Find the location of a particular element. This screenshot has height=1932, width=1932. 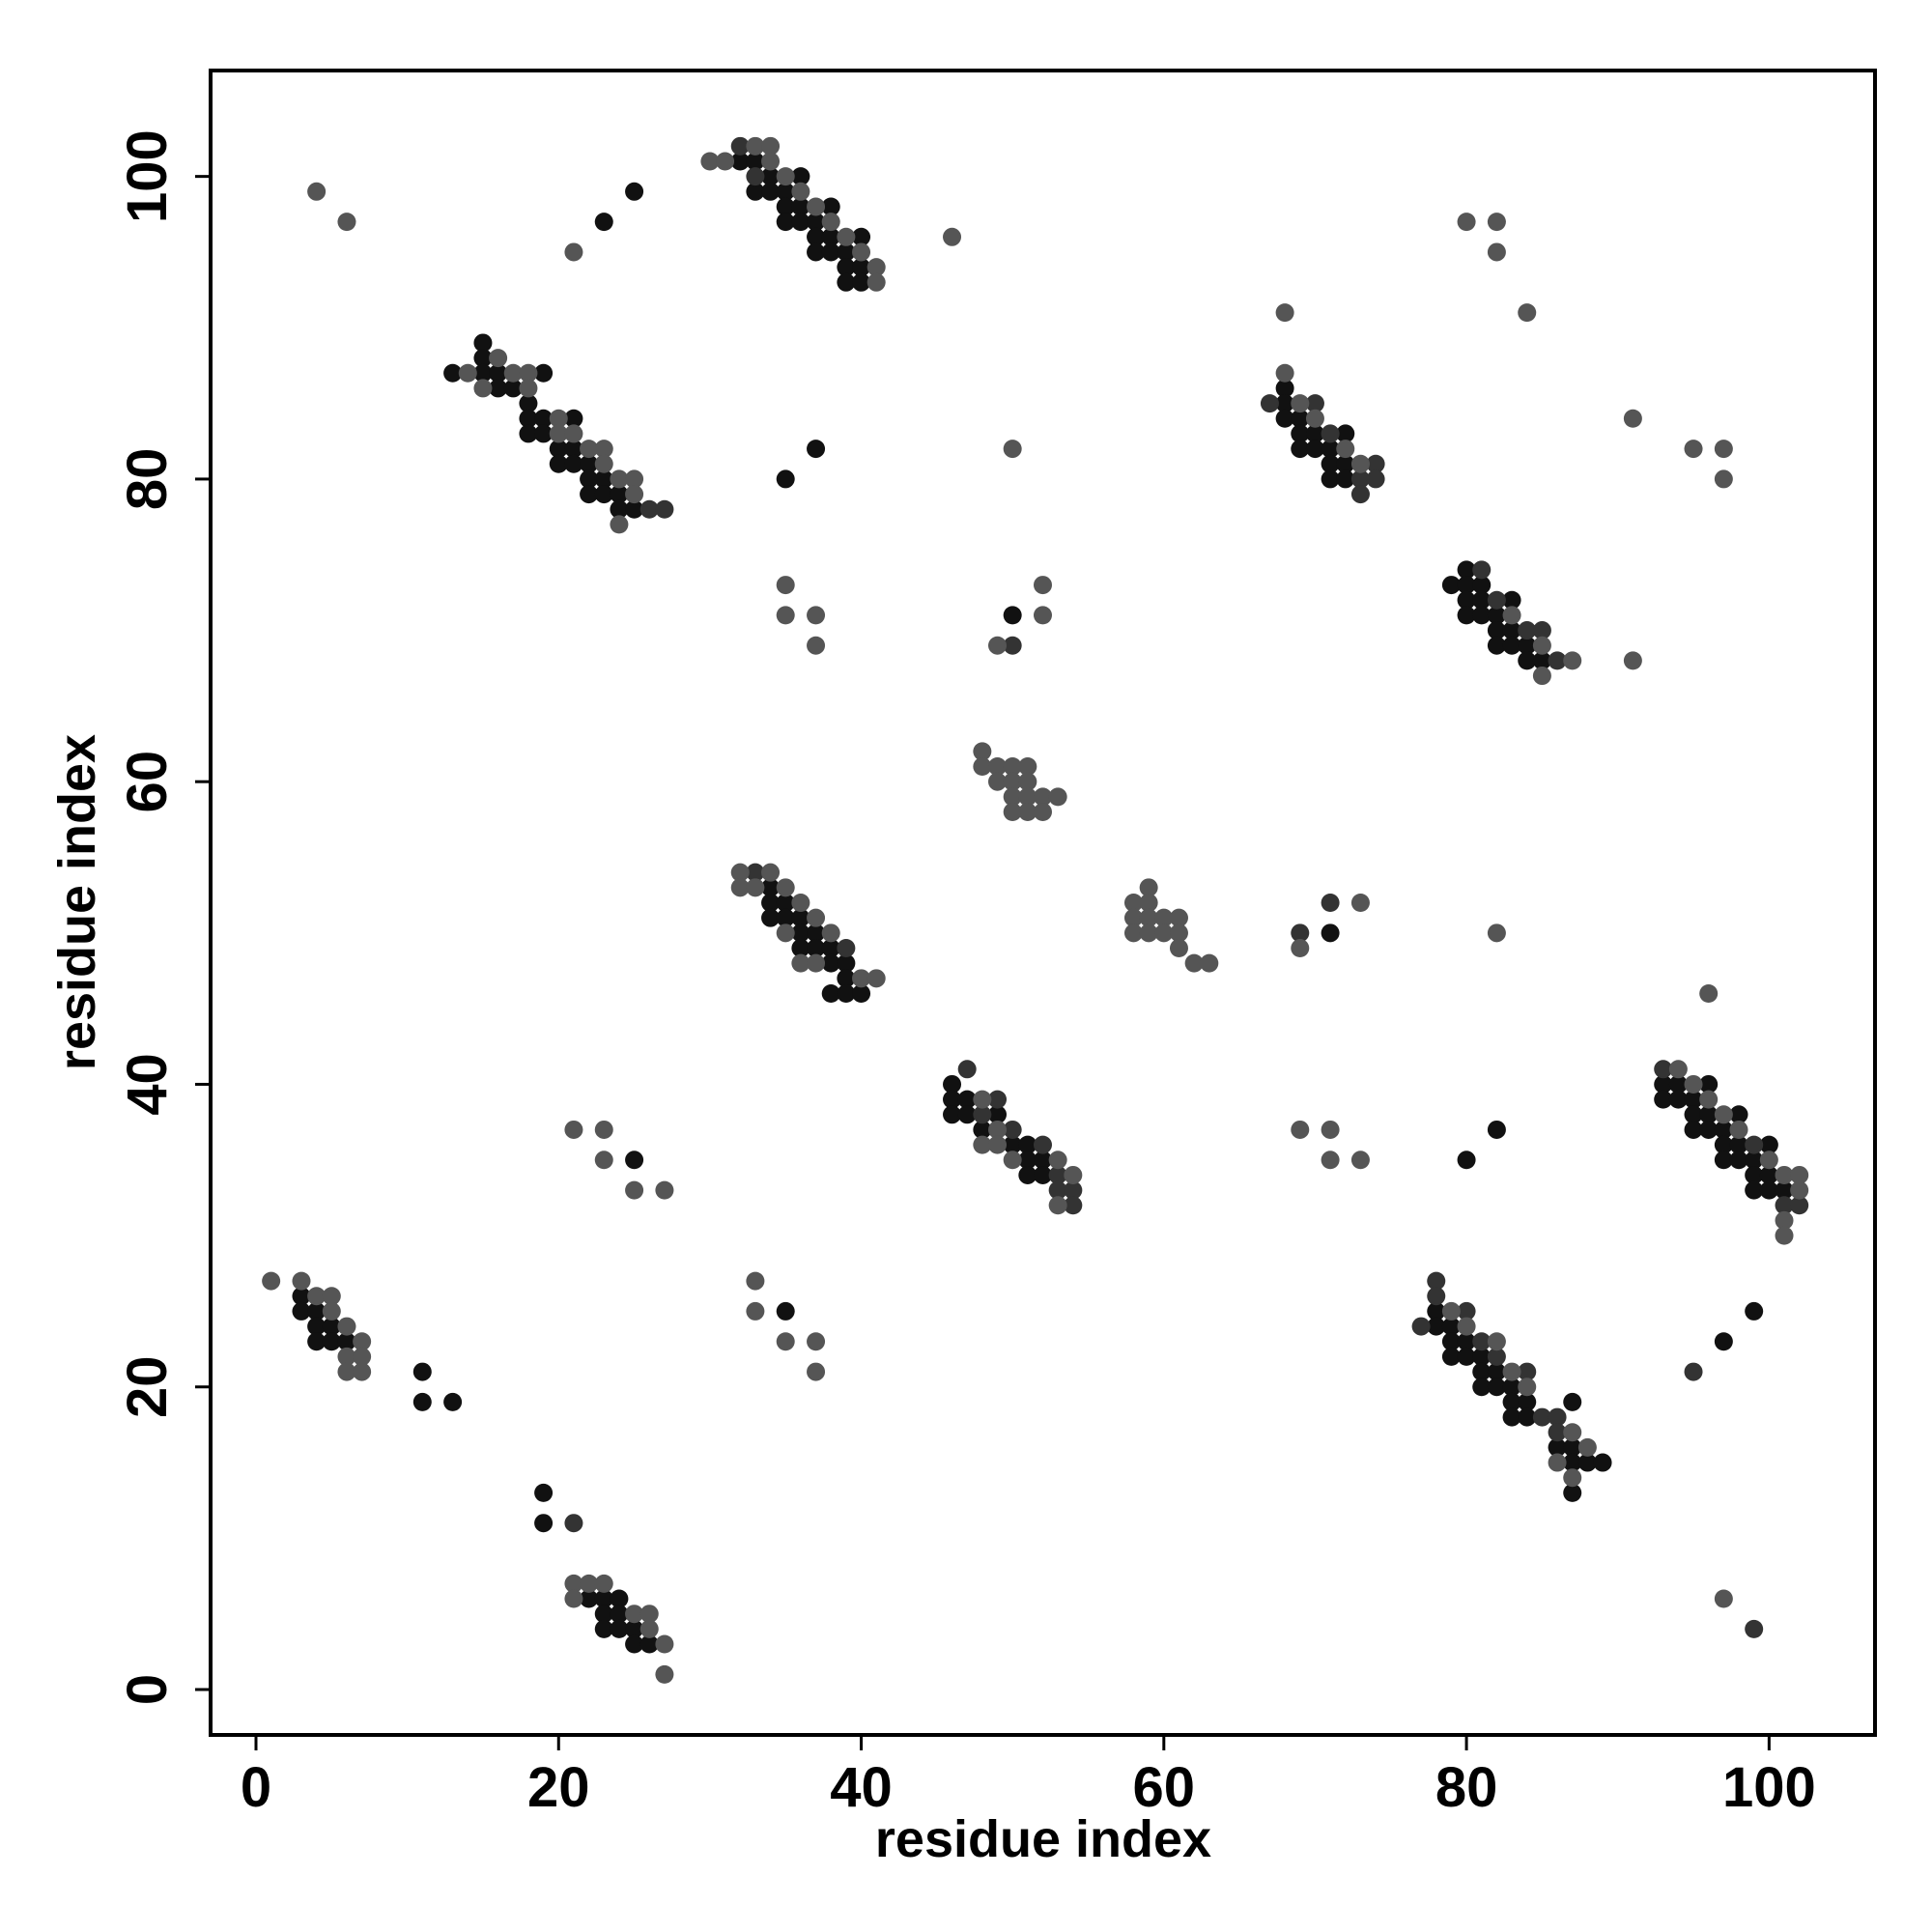

x-axis-title: residue index is located at coordinates (1043, 1839).